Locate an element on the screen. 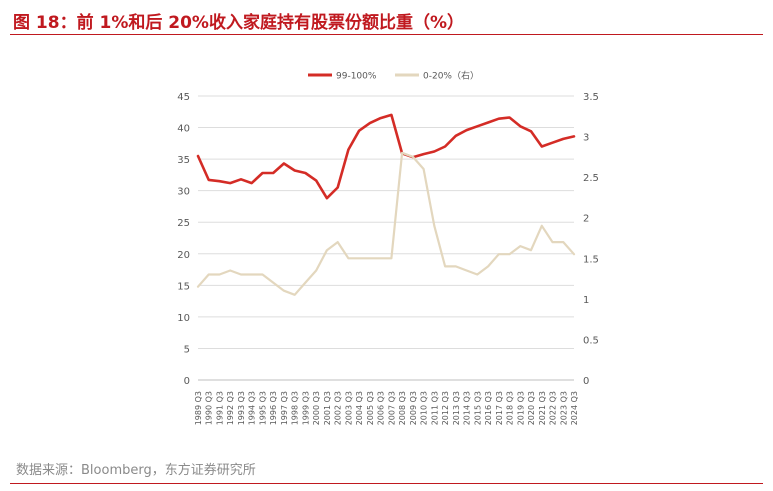 This screenshot has width=773, height=491. left-tick-label: 0 is located at coordinates (187, 381).